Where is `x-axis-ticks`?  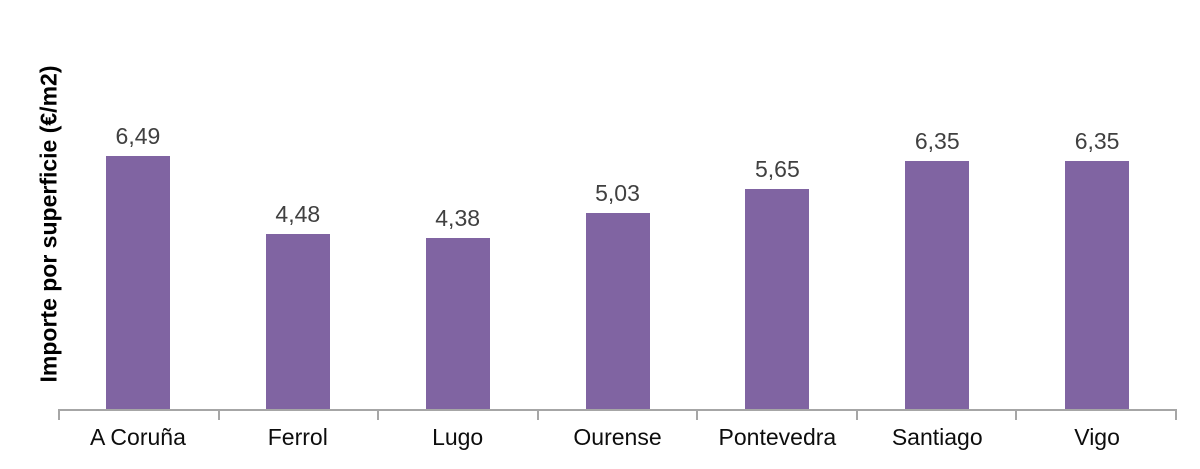 x-axis-ticks is located at coordinates (618, 415).